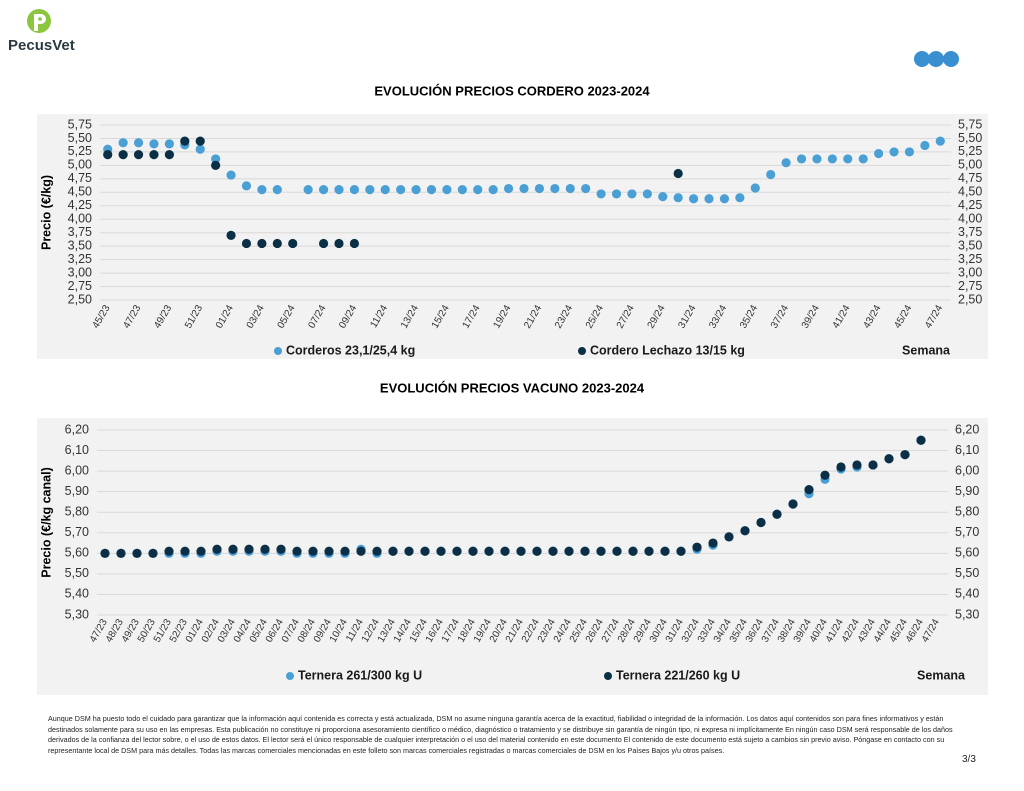 Image resolution: width=1024 pixels, height=791 pixels. I want to click on y2-tick-label: 6,20, so click(967, 429).